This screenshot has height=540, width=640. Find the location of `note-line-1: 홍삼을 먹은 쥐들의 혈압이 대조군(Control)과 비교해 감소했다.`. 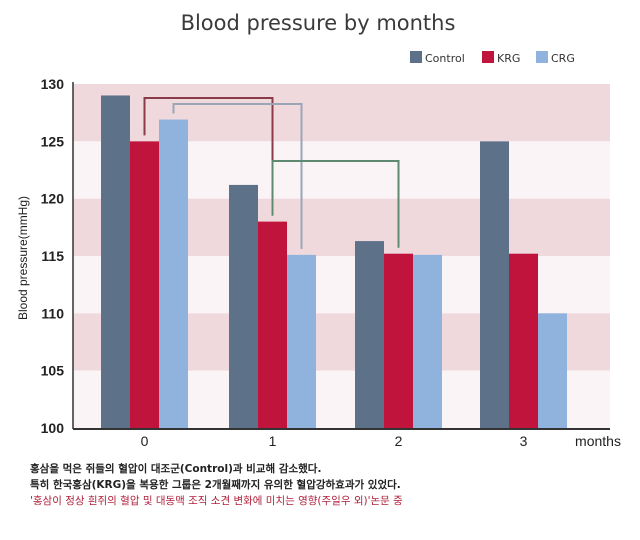

note-line-1: 홍삼을 먹은 쥐들의 혈압이 대조군(Control)과 비교해 감소했다. is located at coordinates (176, 469).